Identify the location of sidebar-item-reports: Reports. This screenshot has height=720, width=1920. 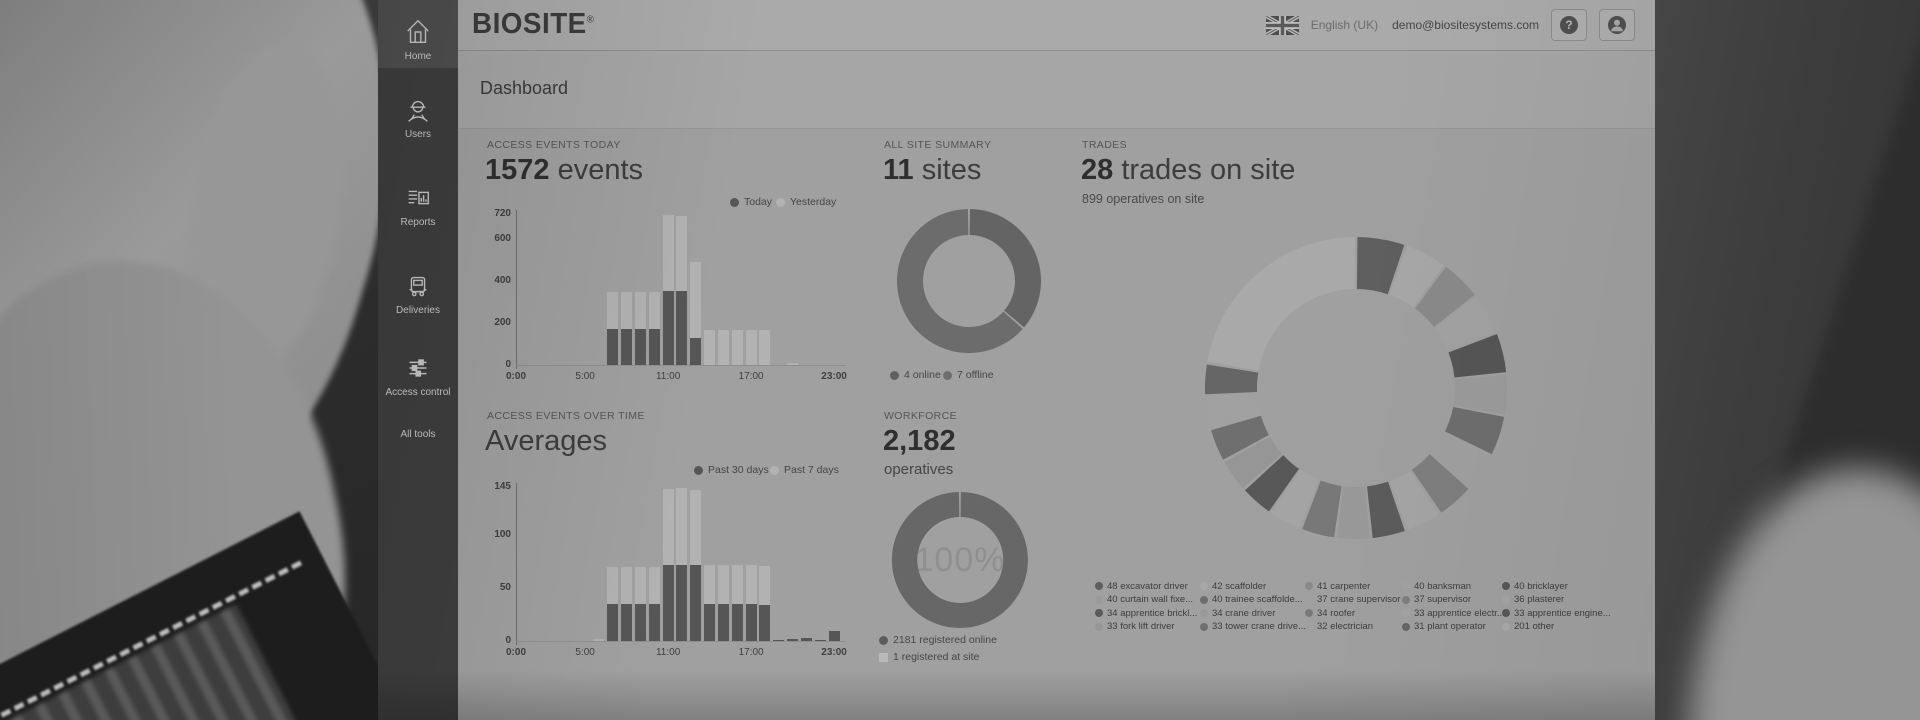
(418, 205).